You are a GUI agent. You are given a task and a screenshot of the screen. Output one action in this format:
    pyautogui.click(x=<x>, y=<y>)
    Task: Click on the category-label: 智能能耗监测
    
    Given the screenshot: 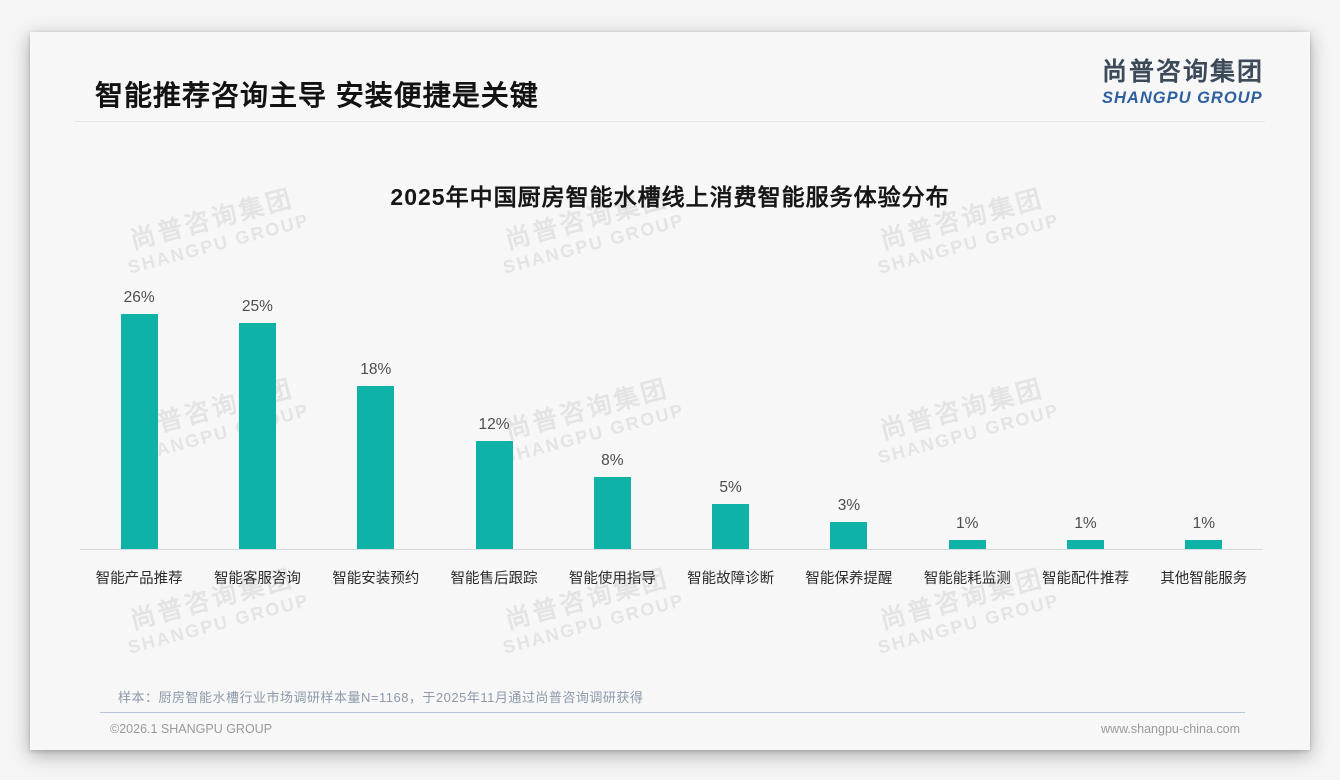 What is the action you would take?
    pyautogui.click(x=967, y=579)
    